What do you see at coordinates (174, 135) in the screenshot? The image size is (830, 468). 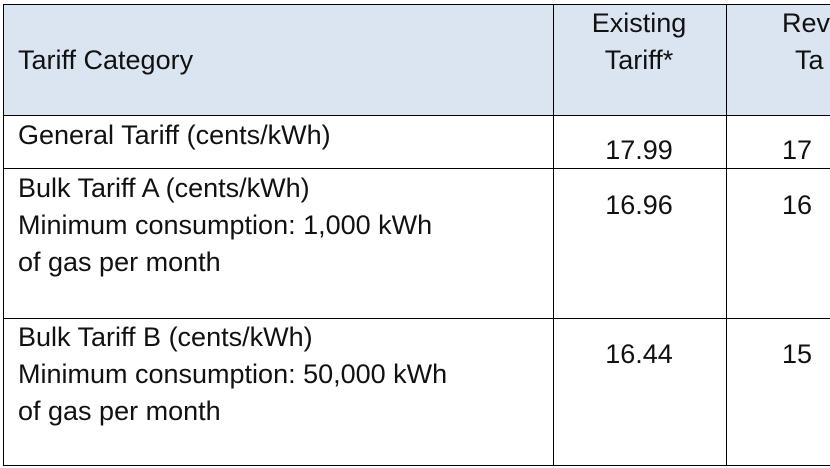 I see `category-cell: General Tariff (cents/kWh)` at bounding box center [174, 135].